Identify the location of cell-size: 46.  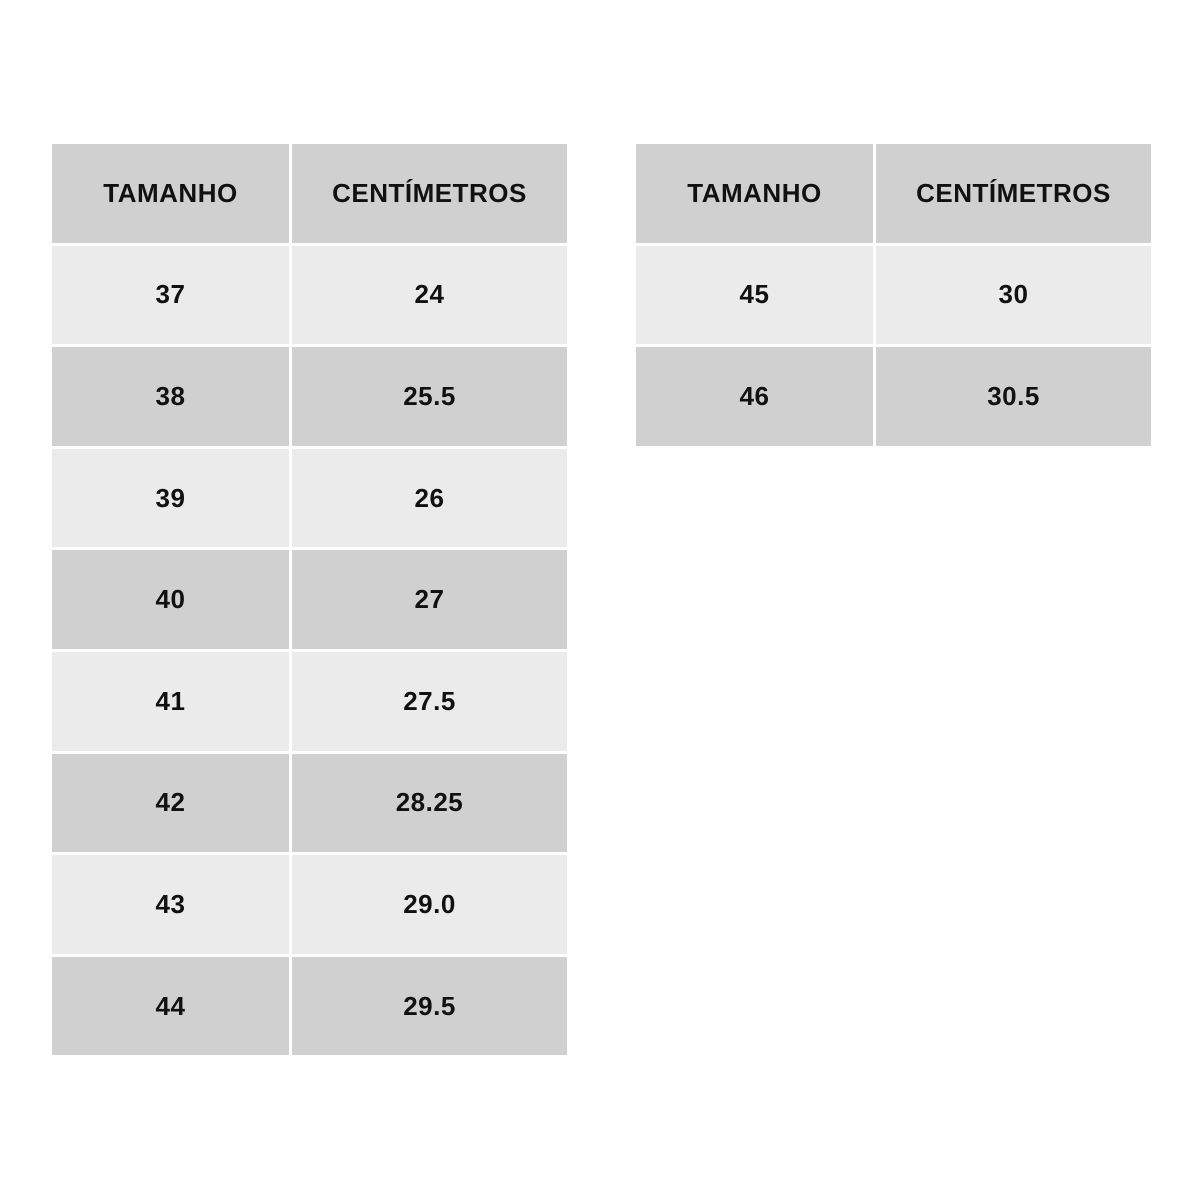
(754, 396).